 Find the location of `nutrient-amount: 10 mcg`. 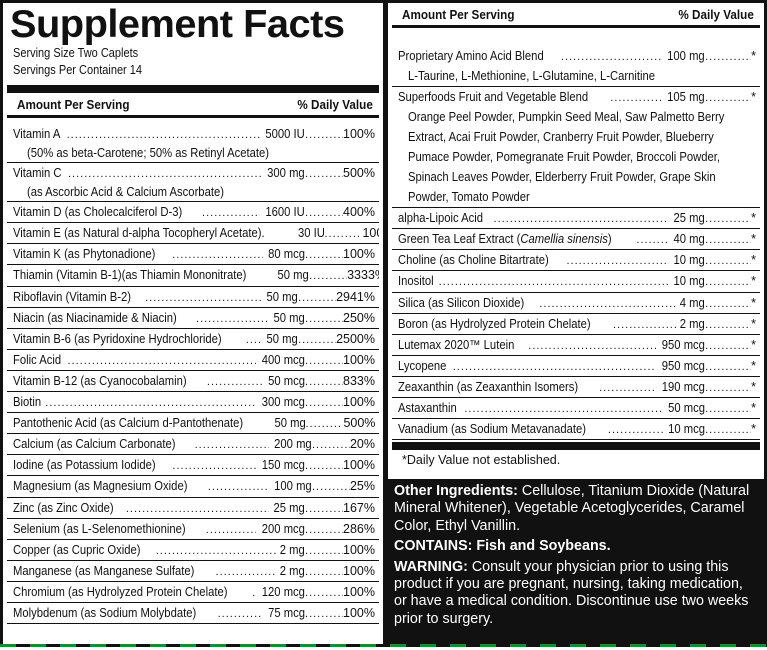

nutrient-amount: 10 mcg is located at coordinates (687, 429).